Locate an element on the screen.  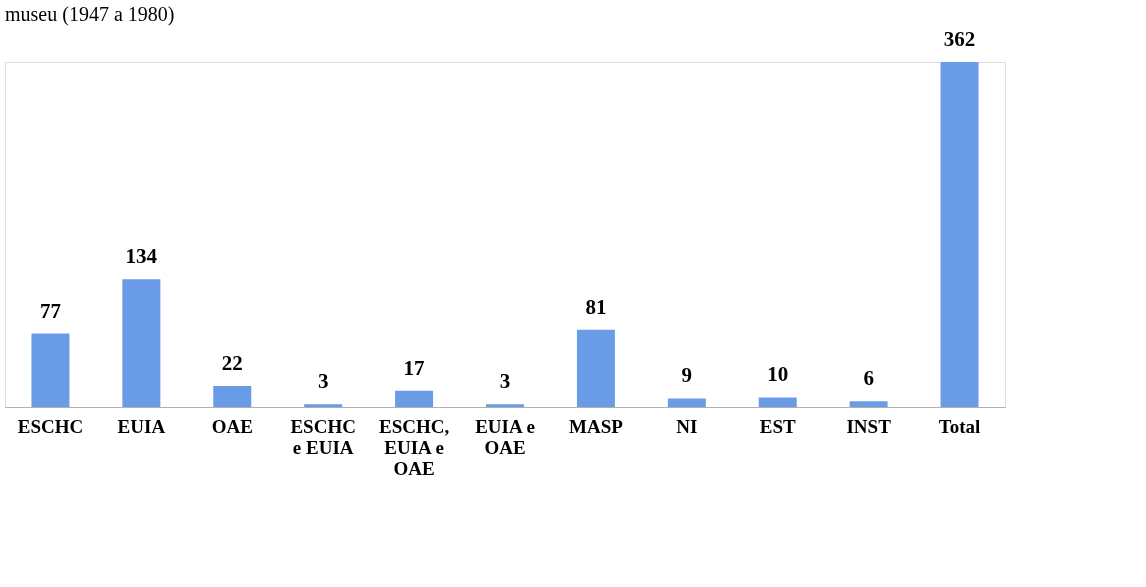
data-label: 9 is located at coordinates (687, 375).